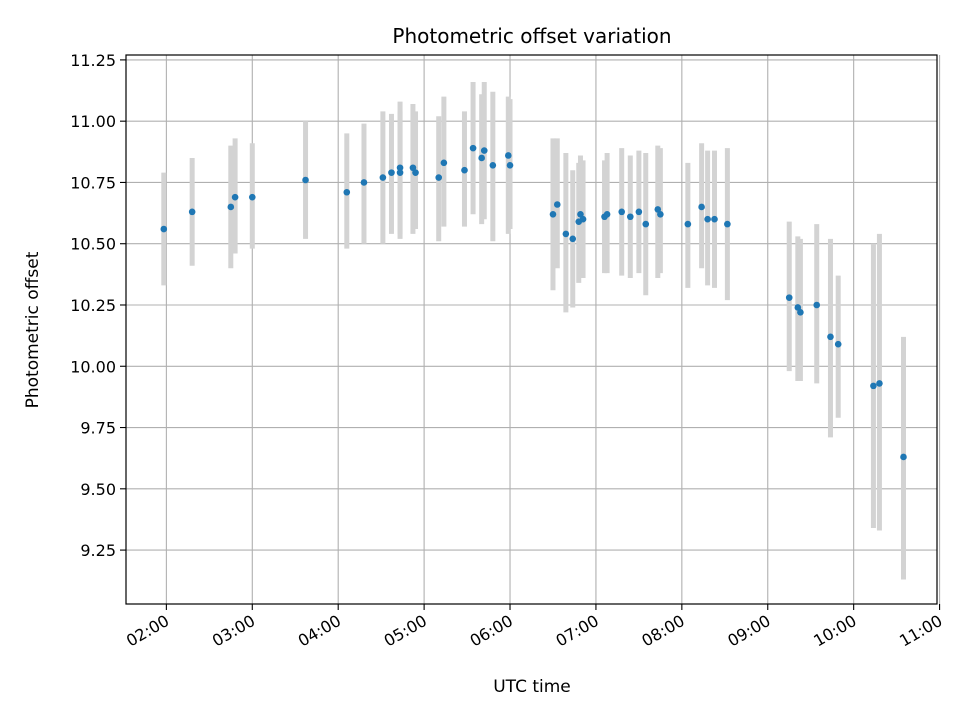 The image size is (960, 720). I want to click on y-tick-label: 9.50, so click(98, 489).